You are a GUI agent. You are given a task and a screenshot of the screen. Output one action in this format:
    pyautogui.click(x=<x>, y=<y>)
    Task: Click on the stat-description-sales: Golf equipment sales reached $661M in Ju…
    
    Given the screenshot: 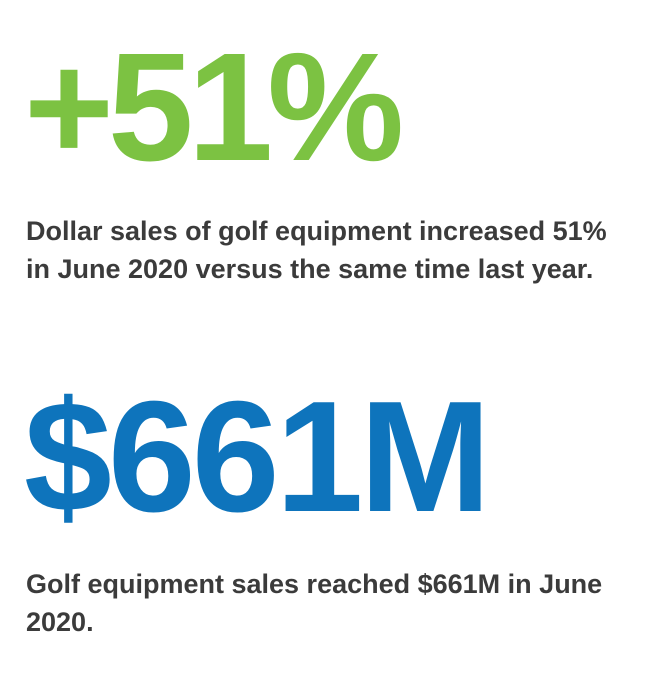 What is the action you would take?
    pyautogui.click(x=314, y=603)
    